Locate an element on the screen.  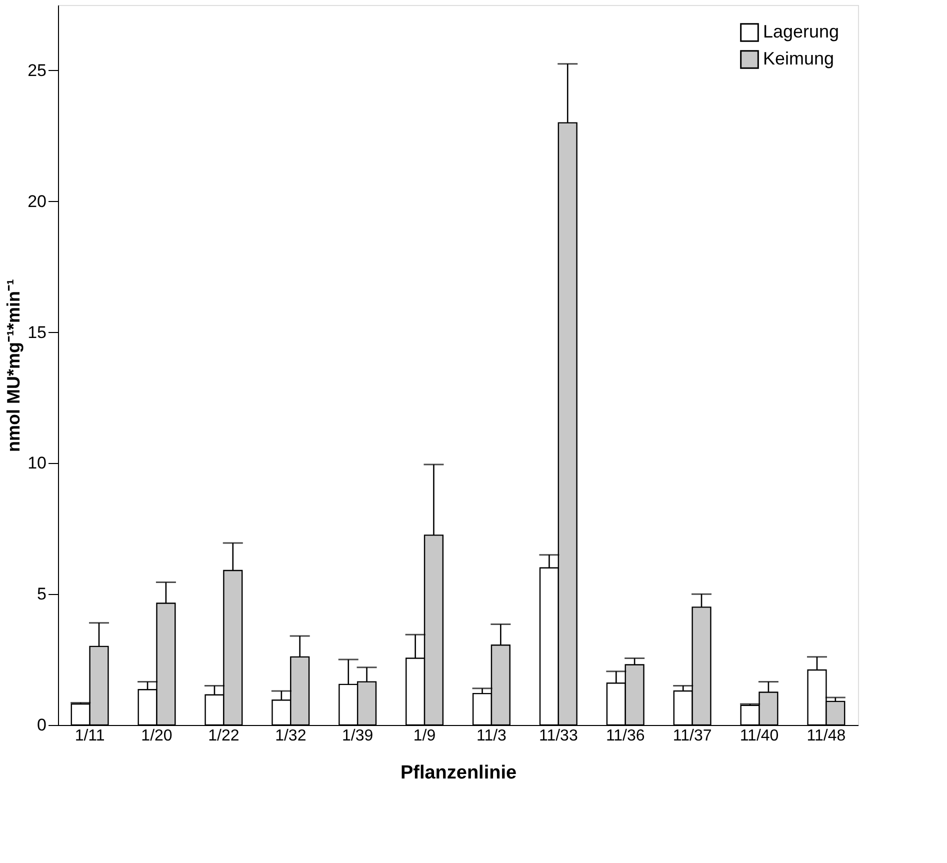
x-tick-label: 11/48 is located at coordinates (826, 736).